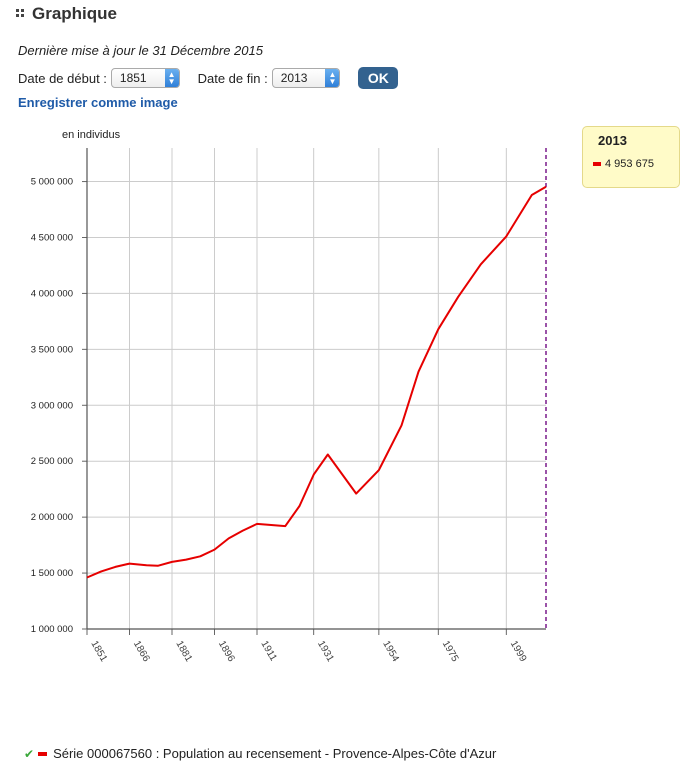  Describe the element at coordinates (29, 753) in the screenshot. I see `check-icon: ✔` at that location.